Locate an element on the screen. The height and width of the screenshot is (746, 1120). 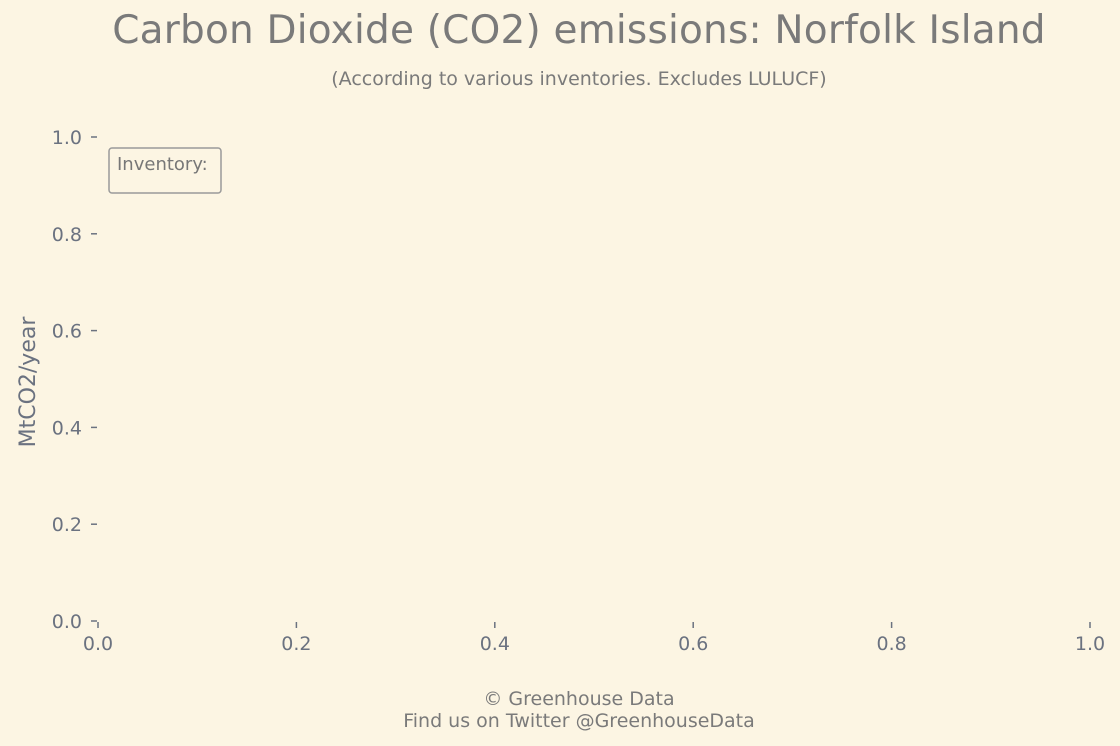
y-axis-label: MtCO2/year is located at coordinates (28, 382).